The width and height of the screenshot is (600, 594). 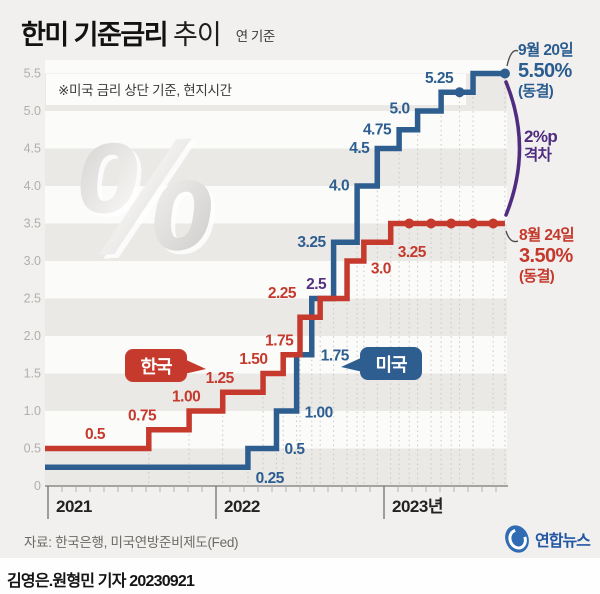 I want to click on percent-watermark-shadow: %, so click(x=148, y=200).